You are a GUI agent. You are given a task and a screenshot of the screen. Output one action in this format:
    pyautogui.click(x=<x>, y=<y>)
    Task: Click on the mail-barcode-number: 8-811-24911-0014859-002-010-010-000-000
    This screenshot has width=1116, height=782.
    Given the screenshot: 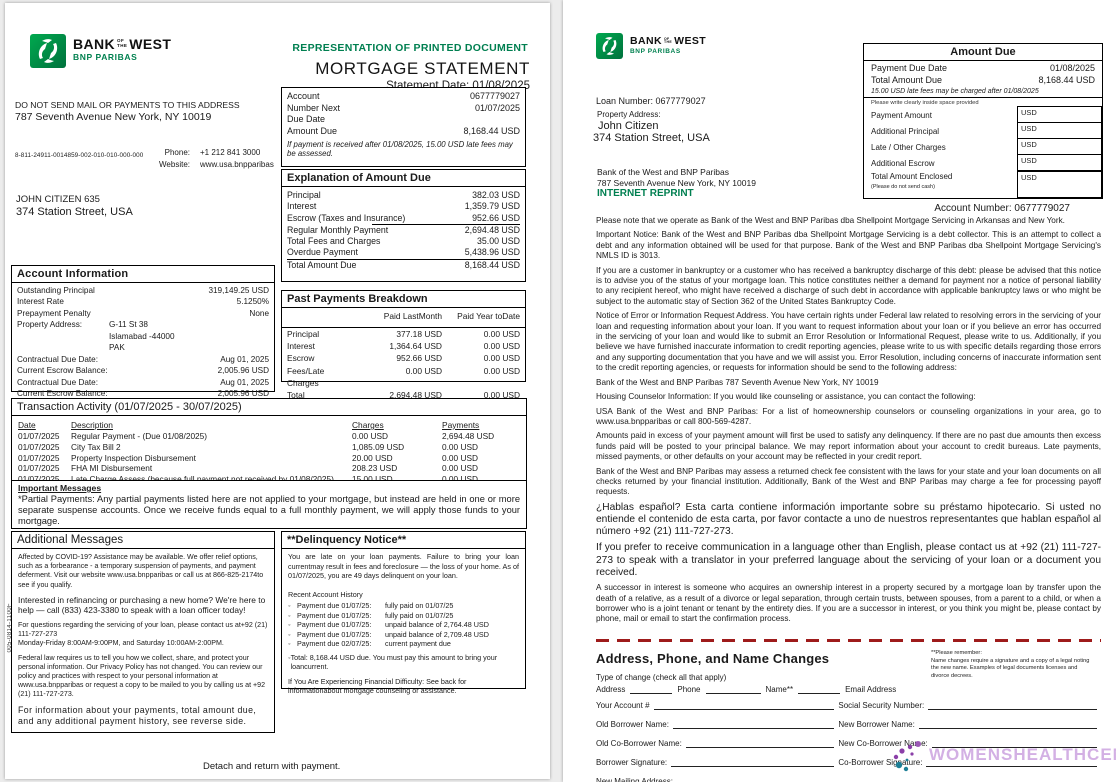 What is the action you would take?
    pyautogui.click(x=79, y=155)
    